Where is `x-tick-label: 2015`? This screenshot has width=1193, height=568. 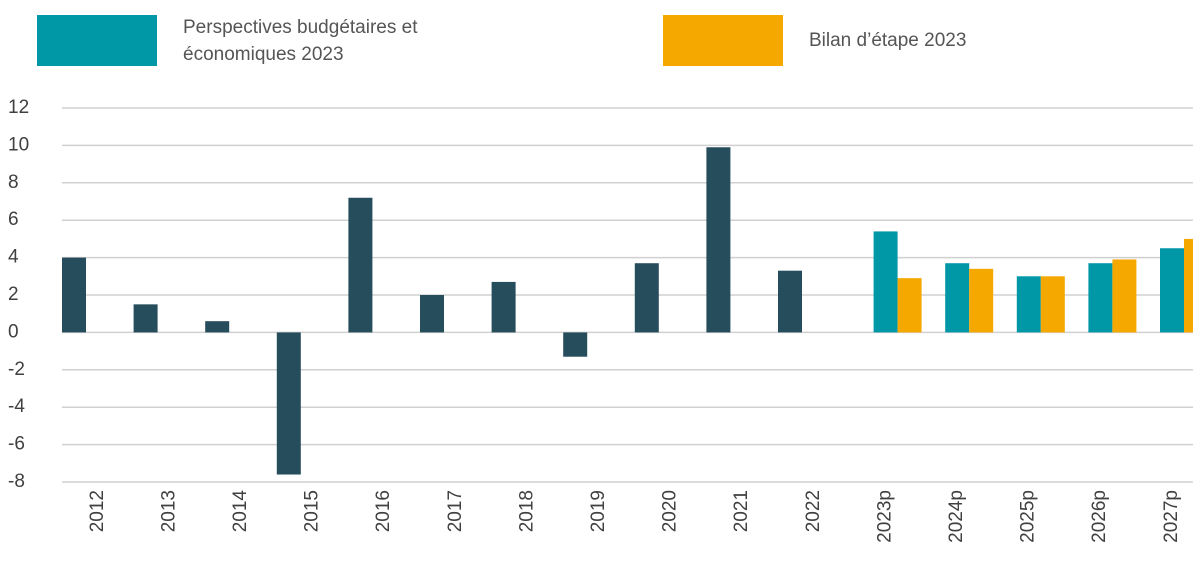 x-tick-label: 2015 is located at coordinates (312, 511).